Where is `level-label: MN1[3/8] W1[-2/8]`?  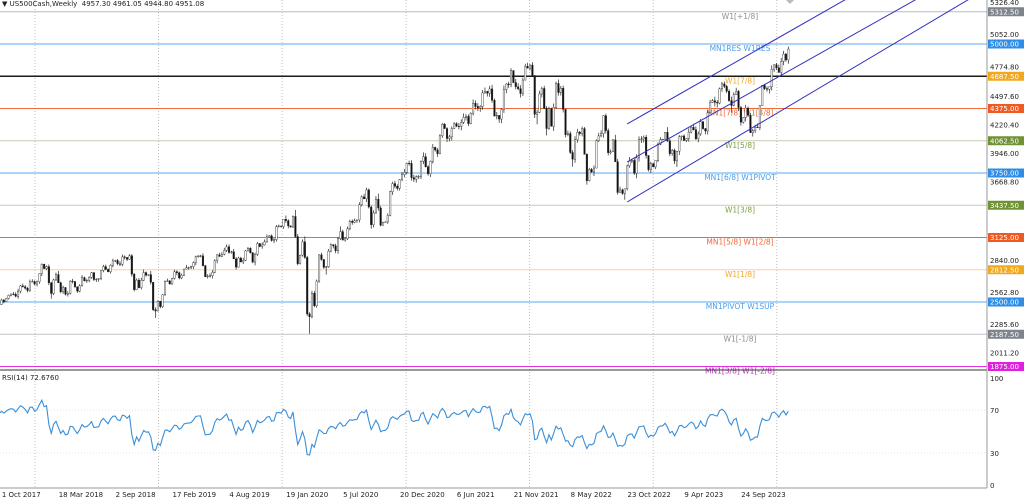 level-label: MN1[3/8] W1[-2/8] is located at coordinates (740, 371).